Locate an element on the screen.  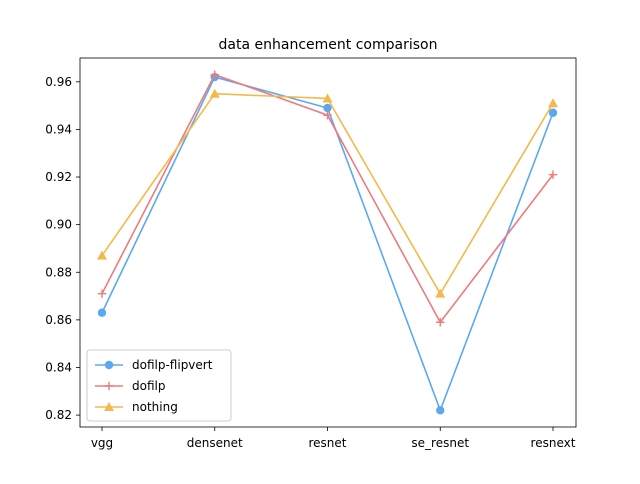
legend-label-1: dofilp is located at coordinates (148, 386).